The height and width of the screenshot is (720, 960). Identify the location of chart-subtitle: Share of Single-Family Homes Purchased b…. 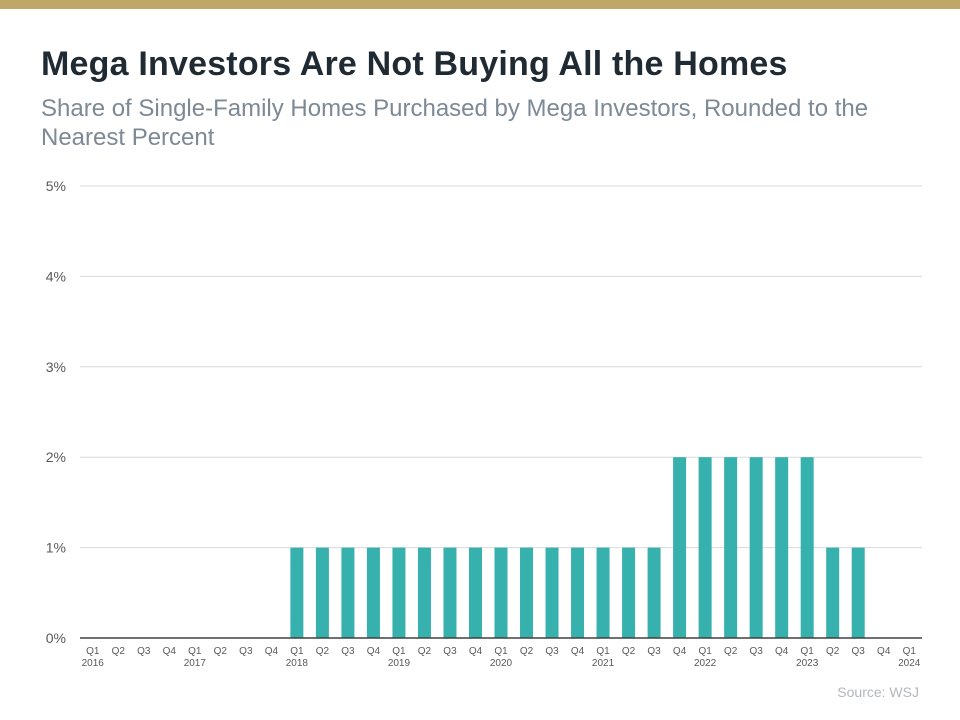
(455, 123).